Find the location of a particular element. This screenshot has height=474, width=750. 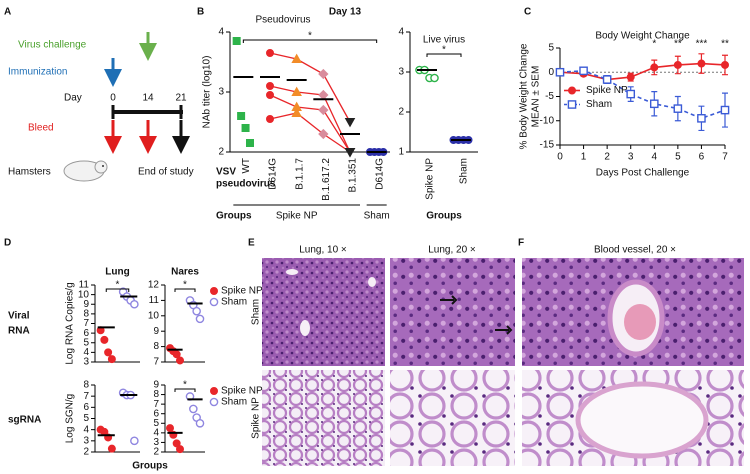

x-tick-label: 3 is located at coordinates (631, 157).